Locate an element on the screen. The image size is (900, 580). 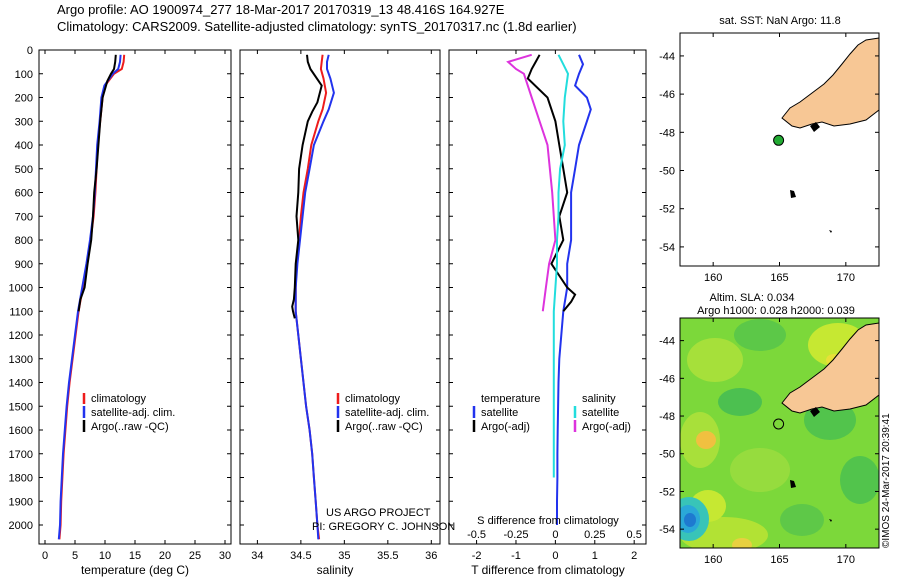
y-tick-label: 1500 is located at coordinates (21, 407).